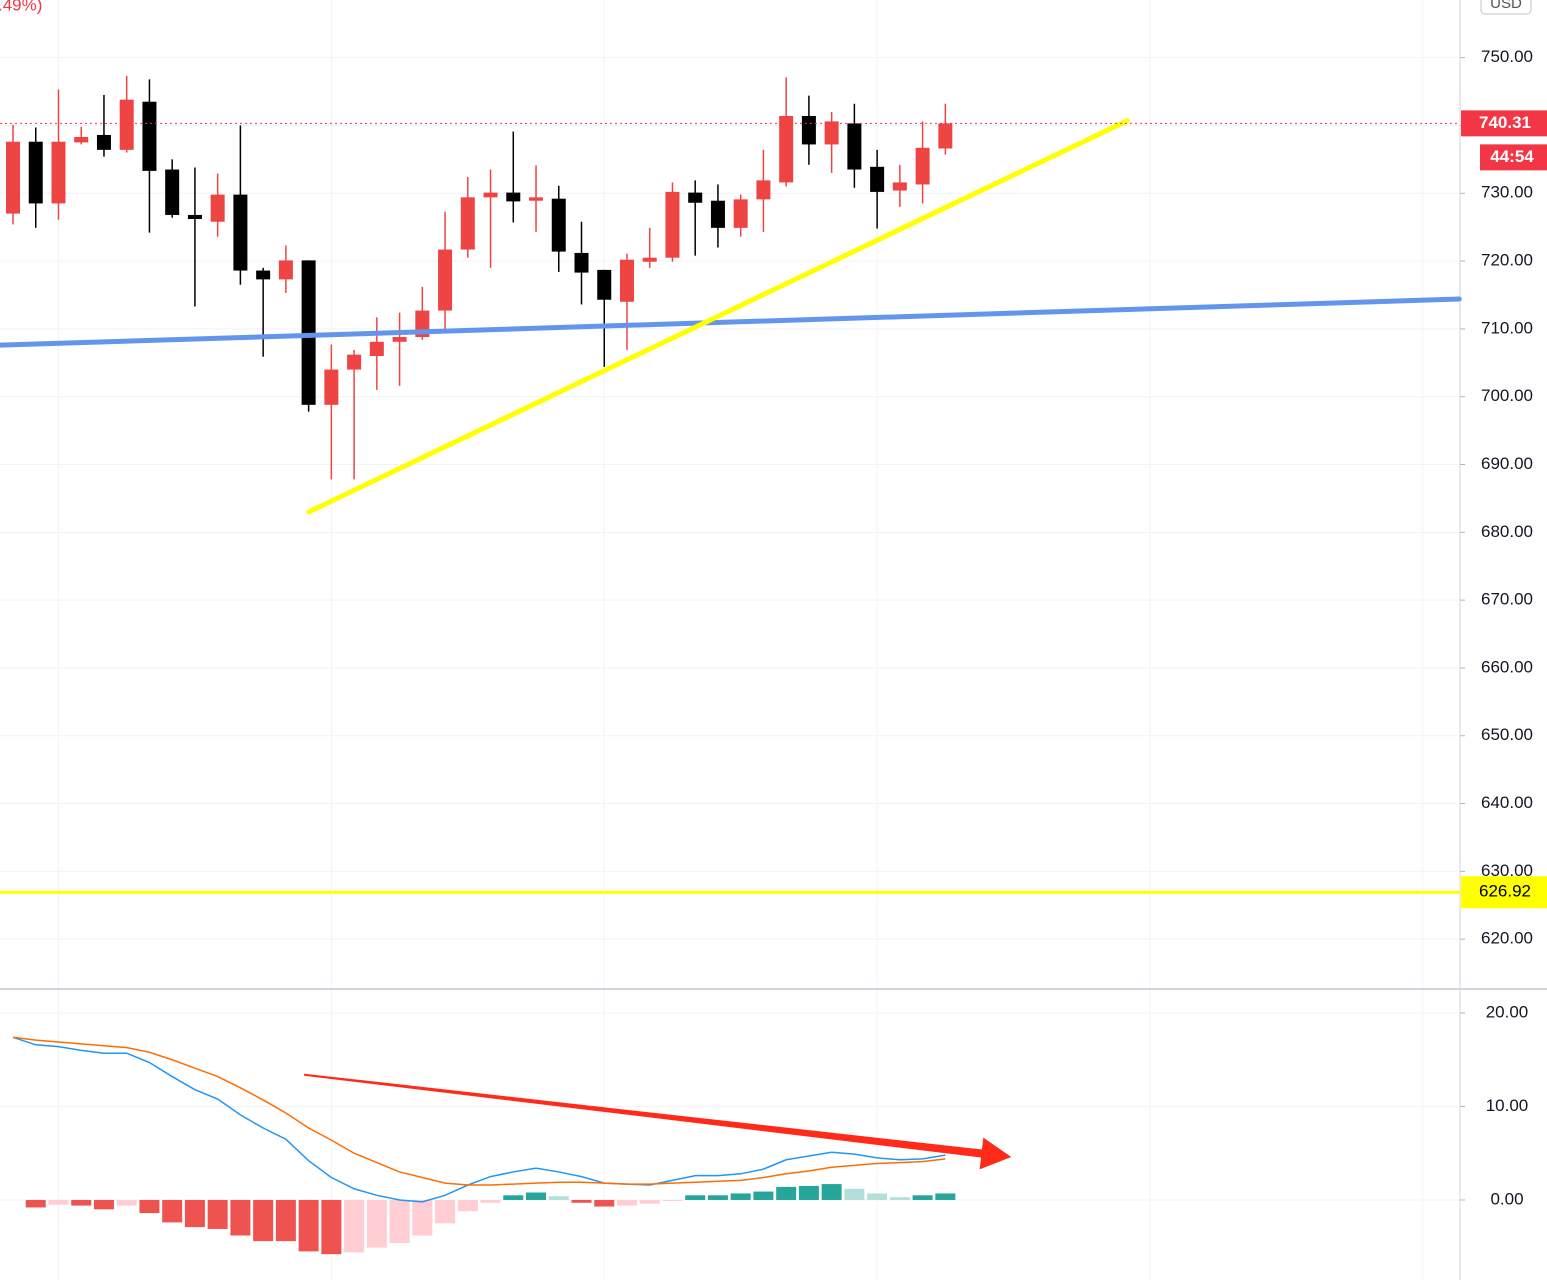  What do you see at coordinates (657, 1121) in the screenshot?
I see `arrow` at bounding box center [657, 1121].